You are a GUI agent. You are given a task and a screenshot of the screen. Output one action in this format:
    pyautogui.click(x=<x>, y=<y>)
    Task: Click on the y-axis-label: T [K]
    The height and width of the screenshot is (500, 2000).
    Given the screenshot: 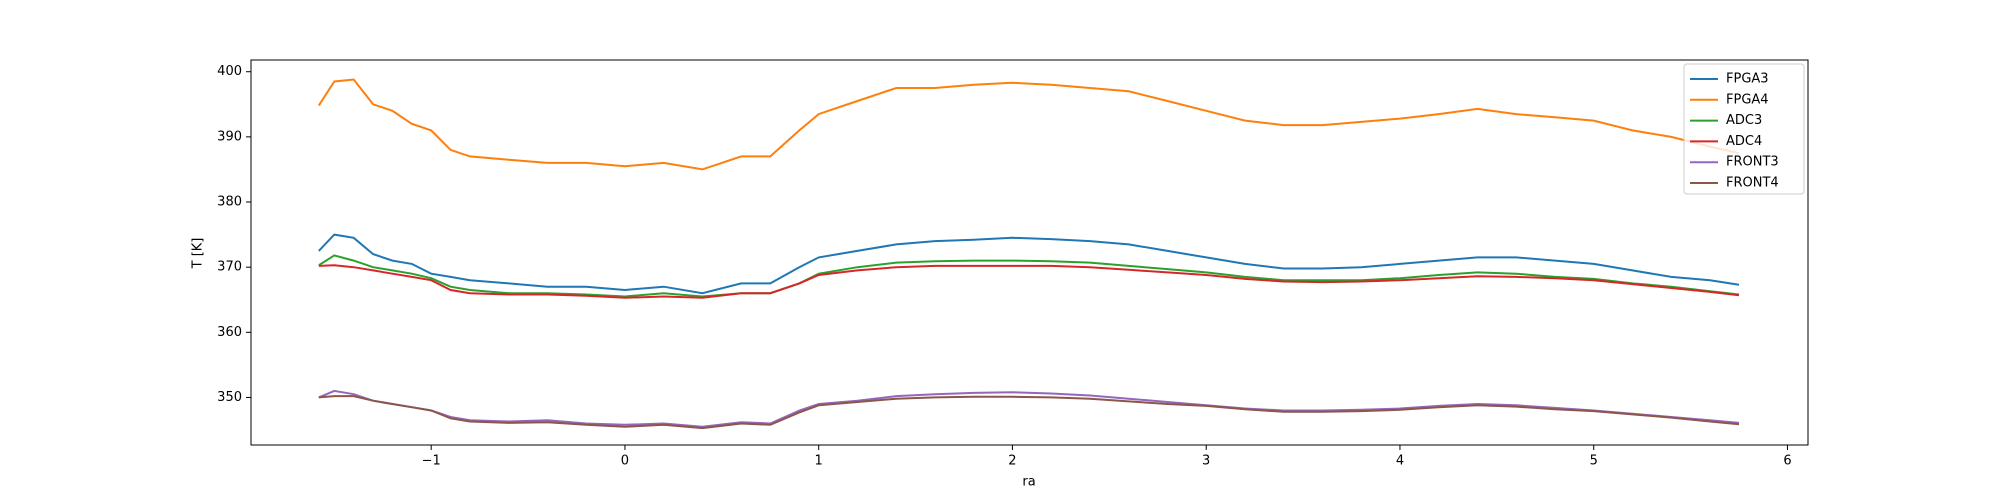 What is the action you would take?
    pyautogui.click(x=198, y=254)
    